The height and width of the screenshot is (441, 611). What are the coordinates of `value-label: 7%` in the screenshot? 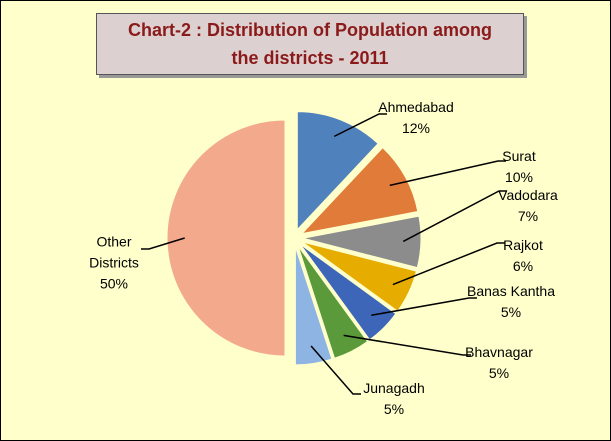 It's located at (528, 216).